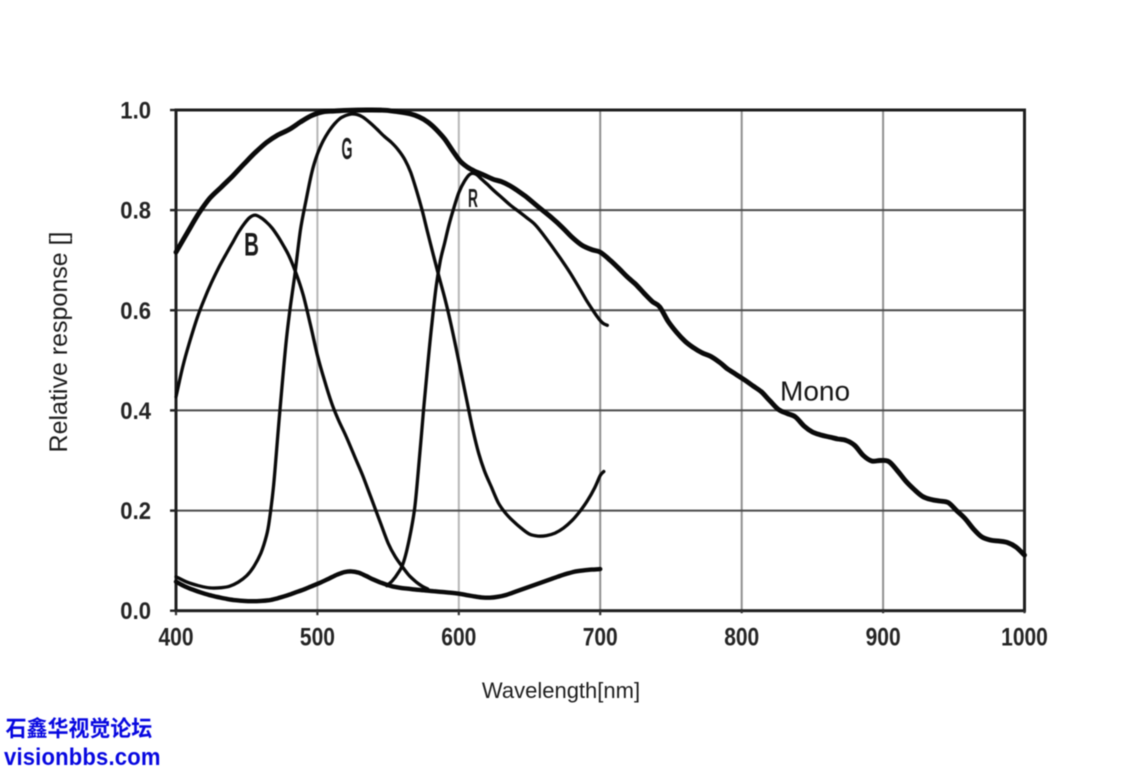 The width and height of the screenshot is (1123, 770). I want to click on svg-text: 400, so click(175, 637).